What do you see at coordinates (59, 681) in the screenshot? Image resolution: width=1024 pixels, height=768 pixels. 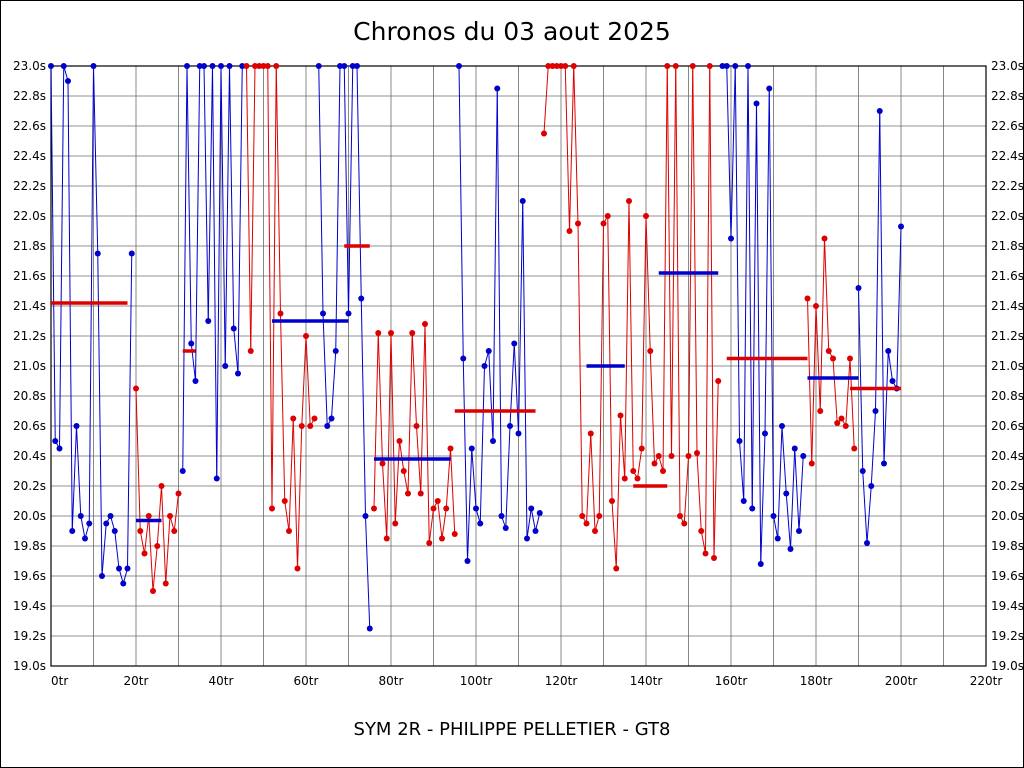 I see `svg-text: 0tr` at bounding box center [59, 681].